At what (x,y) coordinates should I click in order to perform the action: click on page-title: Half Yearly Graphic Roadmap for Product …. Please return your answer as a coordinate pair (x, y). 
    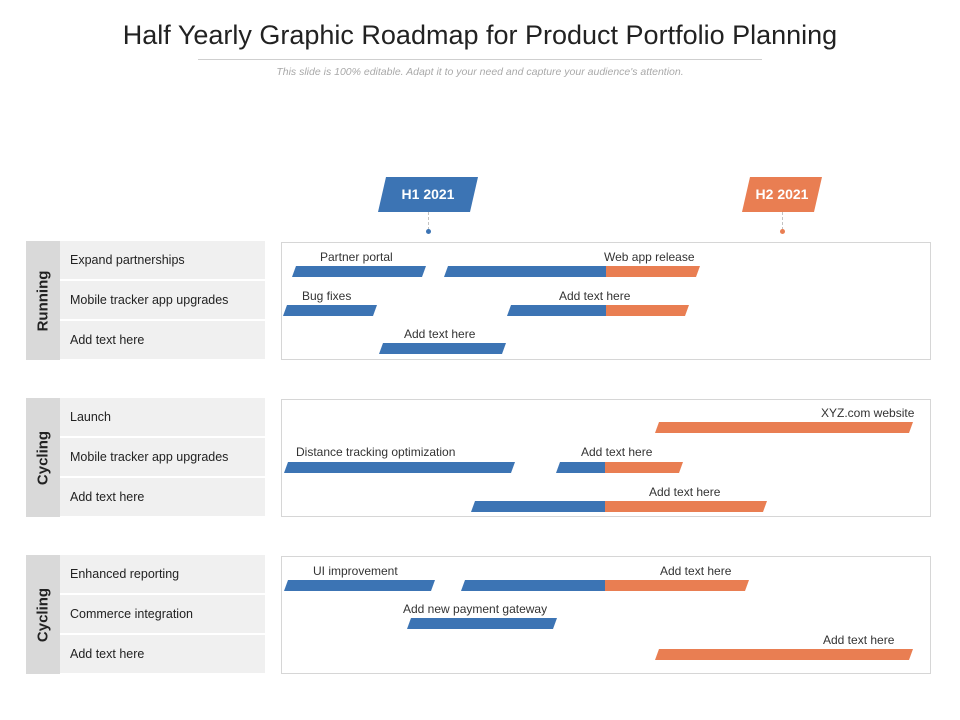
    Looking at the image, I should click on (480, 35).